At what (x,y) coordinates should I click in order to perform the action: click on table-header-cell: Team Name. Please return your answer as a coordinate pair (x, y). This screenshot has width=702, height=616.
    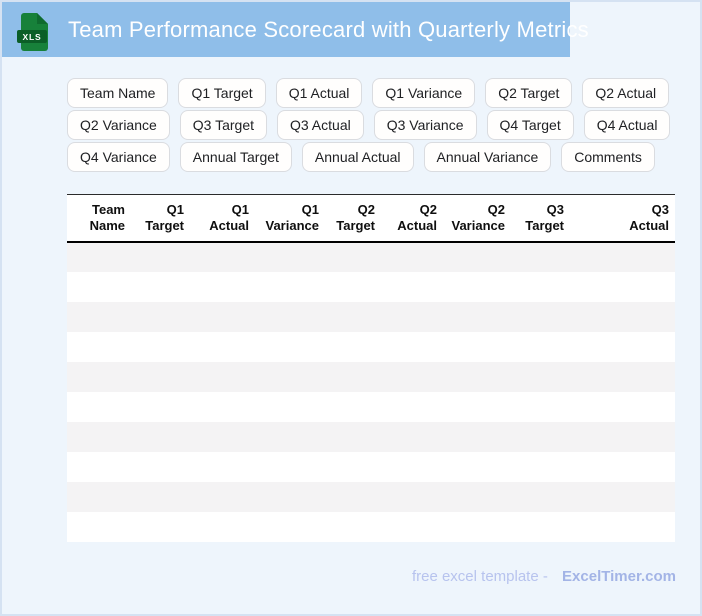
    Looking at the image, I should click on (99, 218).